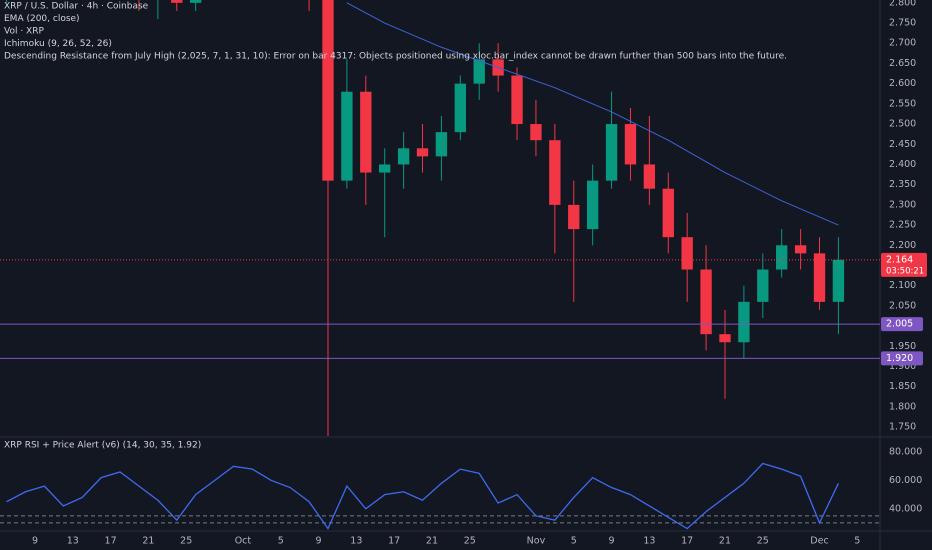 The image size is (932, 550). I want to click on price-label: 1.920, so click(899, 358).